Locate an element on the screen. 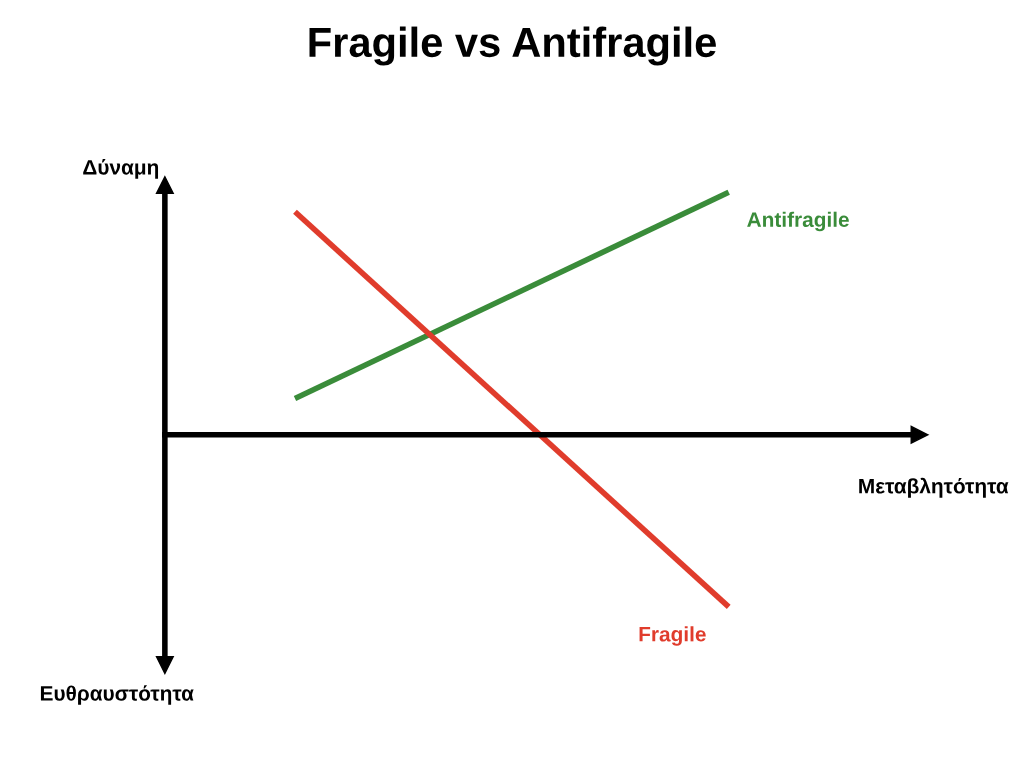 The image size is (1024, 768). series-label: Fragile is located at coordinates (672, 636).